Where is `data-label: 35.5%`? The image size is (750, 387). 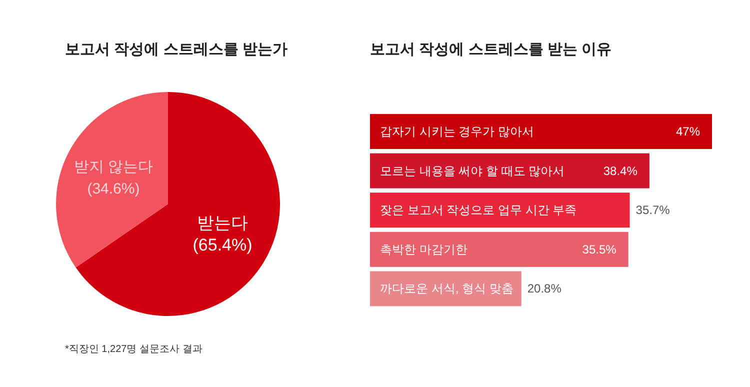
data-label: 35.5% is located at coordinates (599, 249).